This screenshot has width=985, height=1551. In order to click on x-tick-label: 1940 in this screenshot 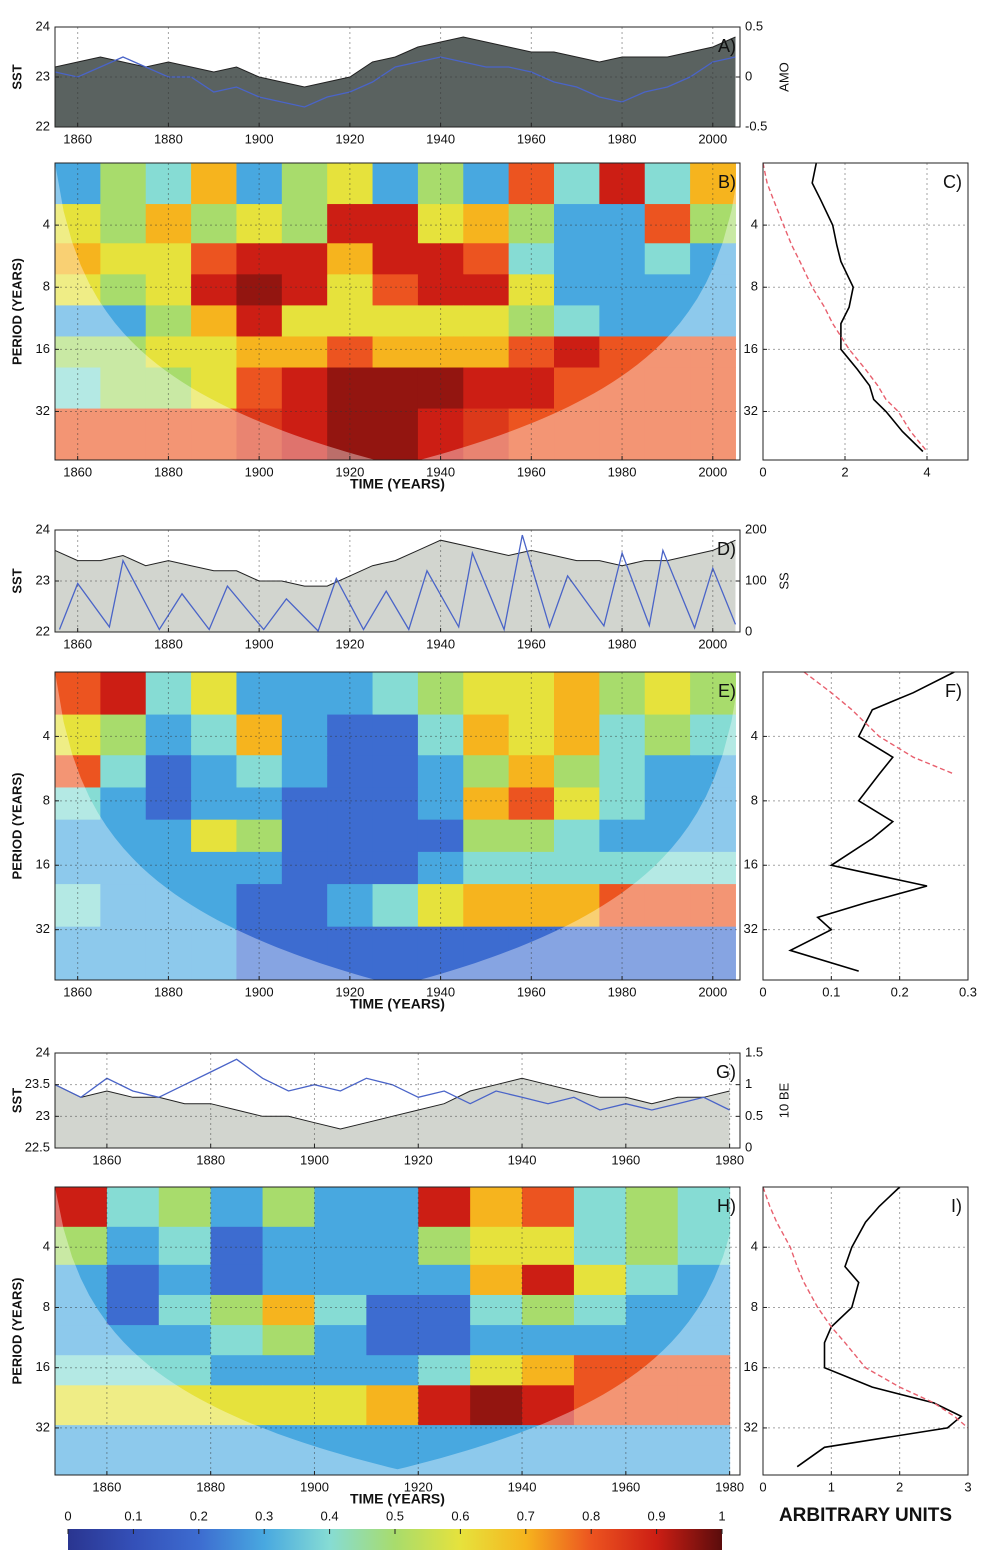, I will do `click(440, 991)`.